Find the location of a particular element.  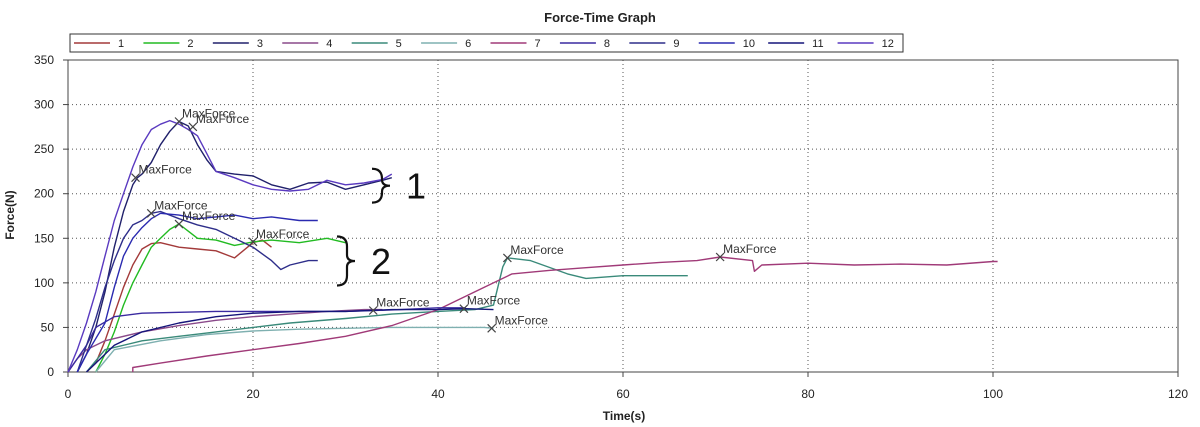

x-axis: 0 20 40 60 80 100 120 is located at coordinates (626, 386).